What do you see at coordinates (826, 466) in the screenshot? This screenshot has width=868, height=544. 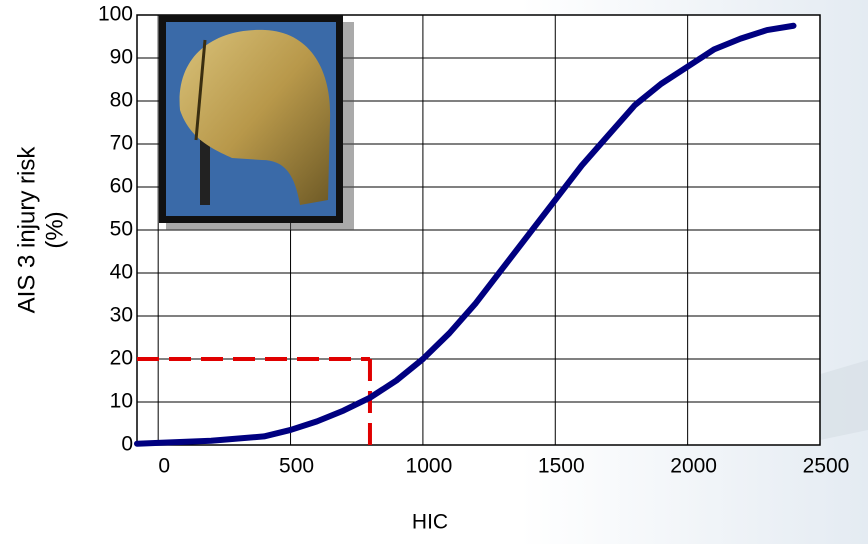 I see `x-tick-label: 2500` at bounding box center [826, 466].